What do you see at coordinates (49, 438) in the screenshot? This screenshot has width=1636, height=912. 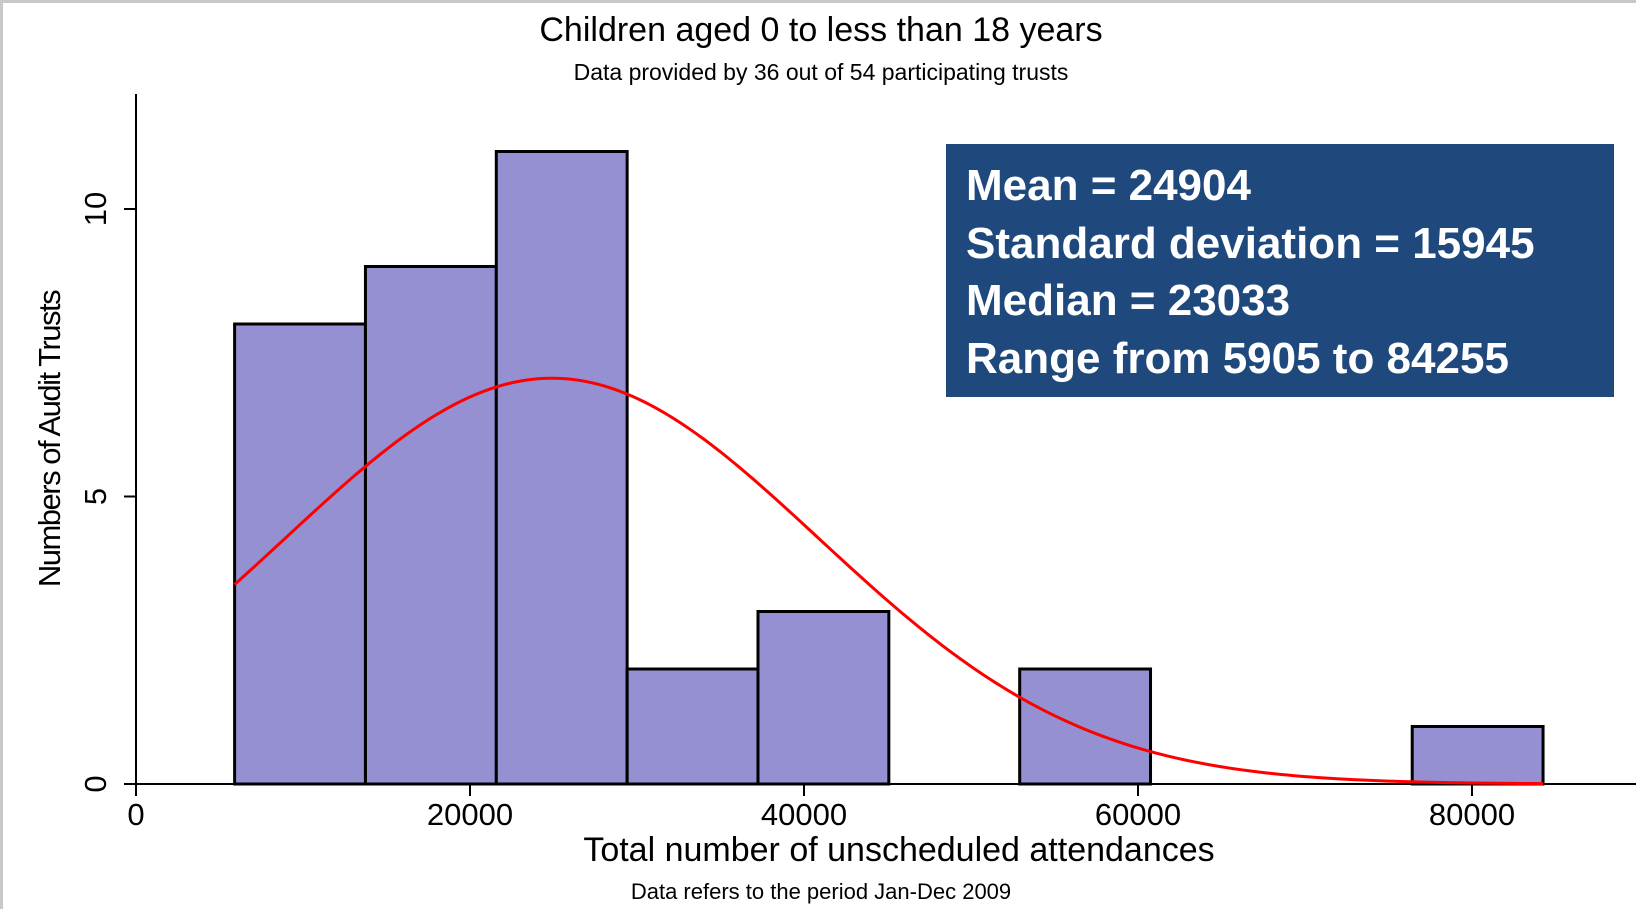 I see `y-axis-label: Numbers of Audit Trusts` at bounding box center [49, 438].